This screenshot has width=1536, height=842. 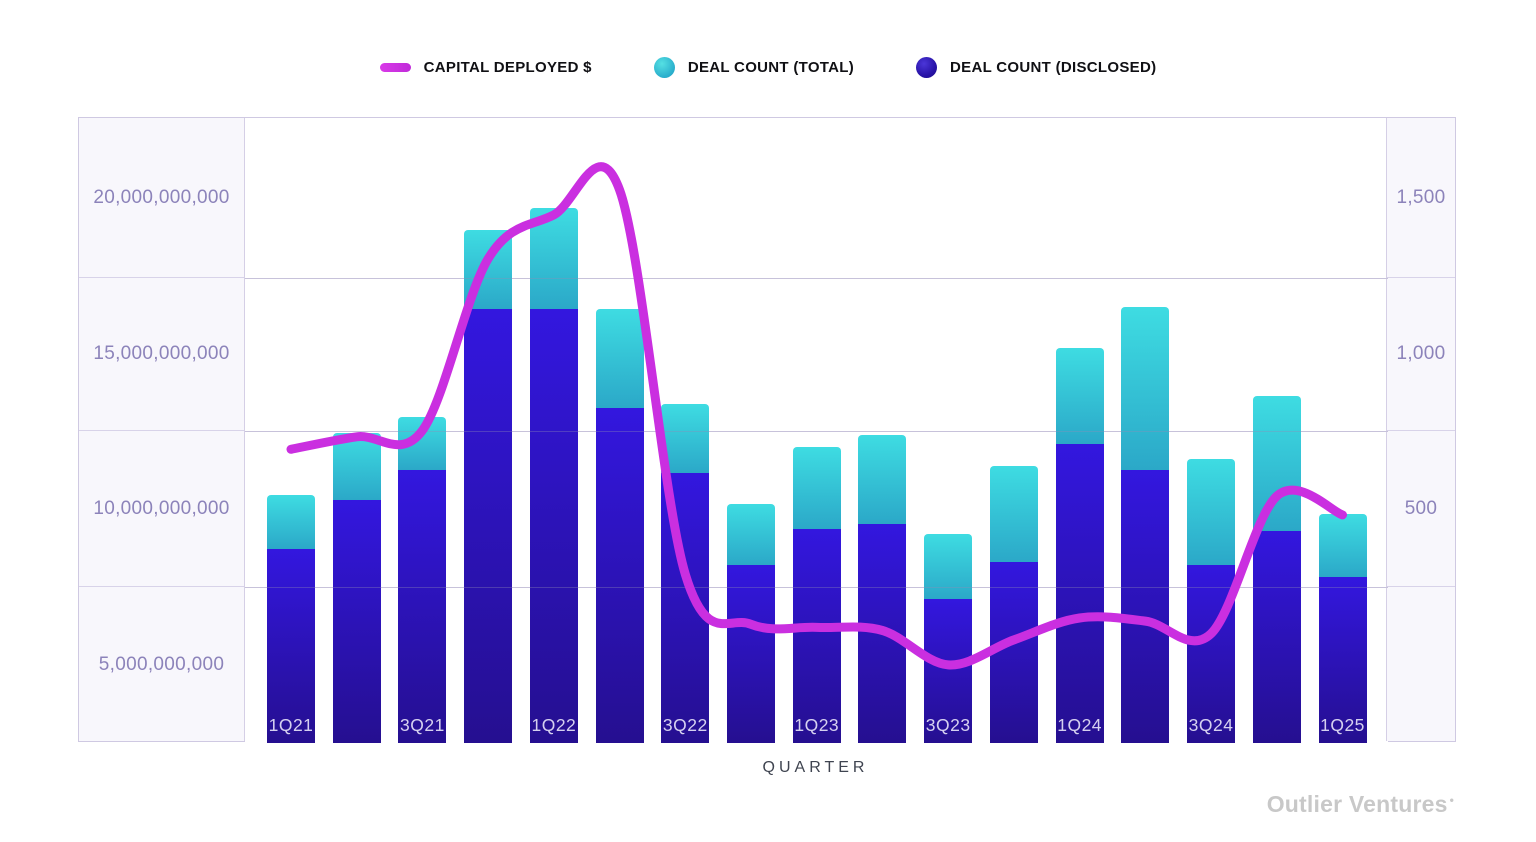 What do you see at coordinates (161, 664) in the screenshot?
I see `left-axis-tick-label: 5,000,000,000` at bounding box center [161, 664].